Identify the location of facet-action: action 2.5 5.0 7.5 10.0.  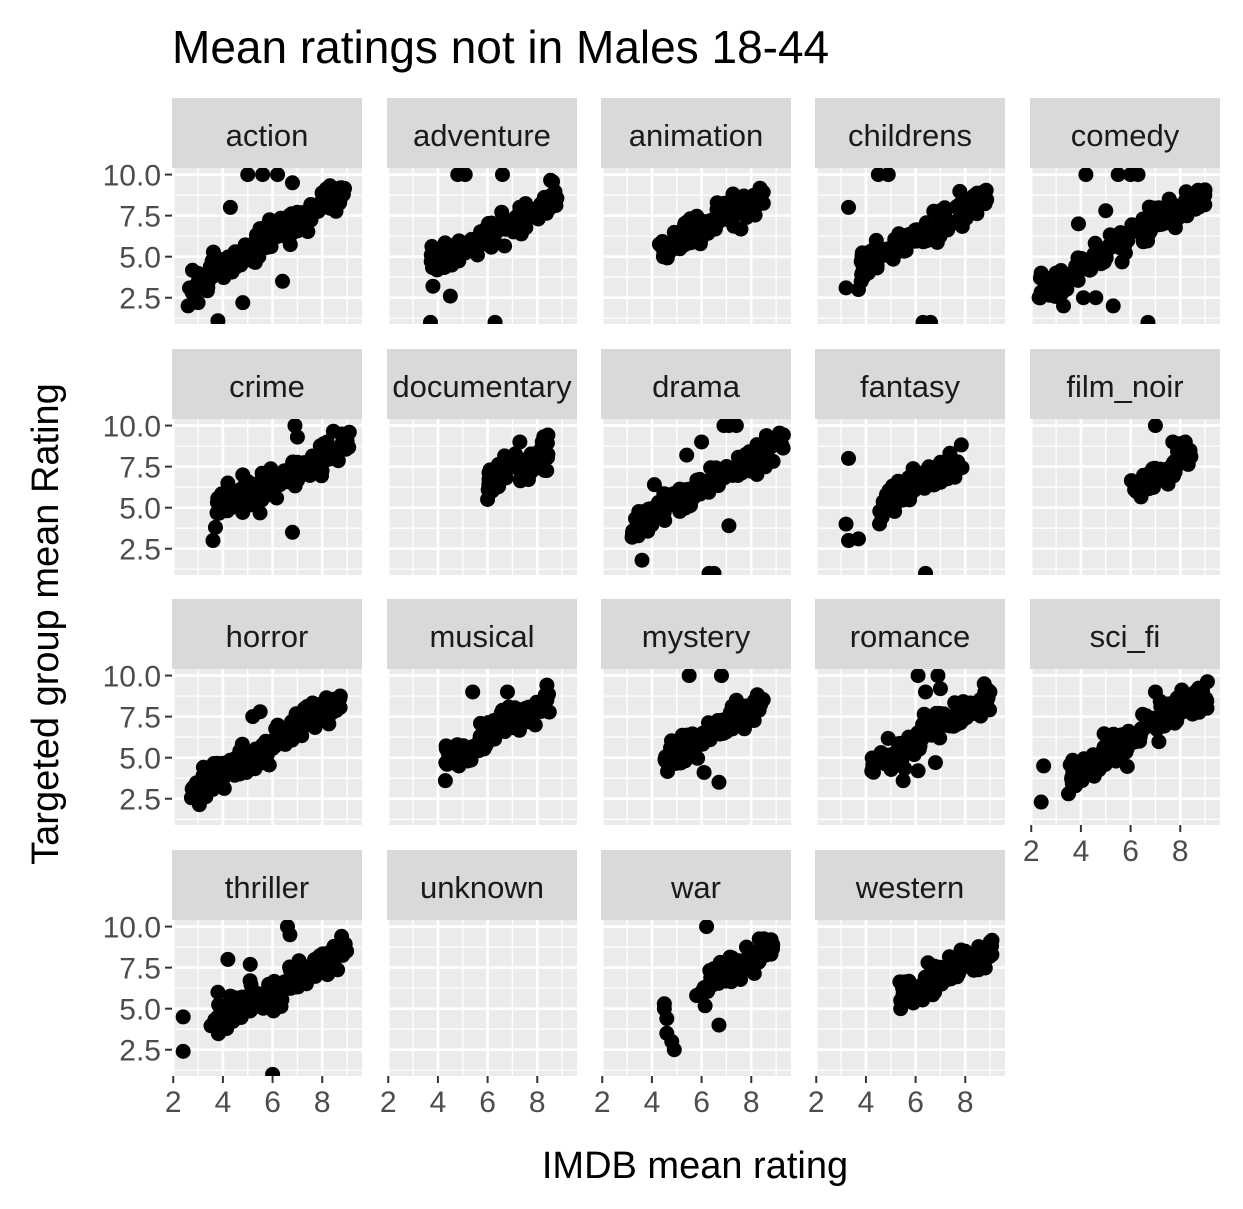
(232, 211).